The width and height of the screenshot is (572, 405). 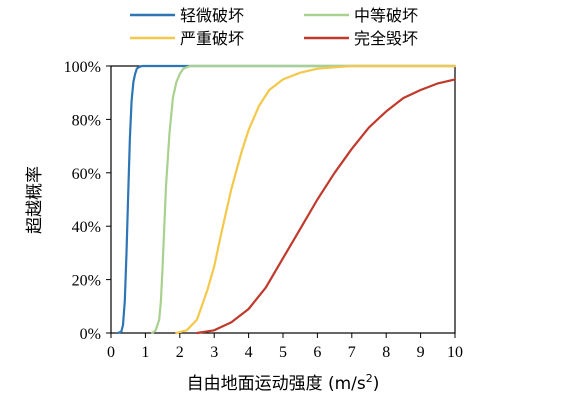 I want to click on x-tick-label: 10, so click(x=455, y=352).